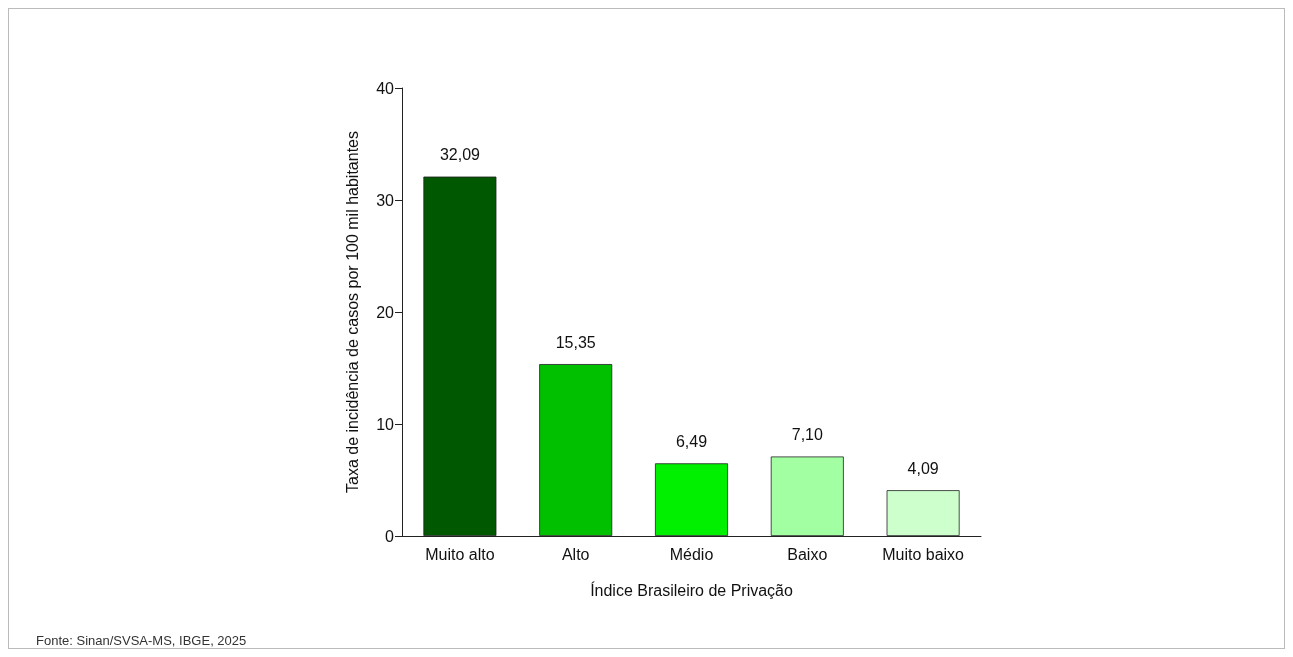  Describe the element at coordinates (575, 342) in the screenshot. I see `data-label: 15,35` at that location.